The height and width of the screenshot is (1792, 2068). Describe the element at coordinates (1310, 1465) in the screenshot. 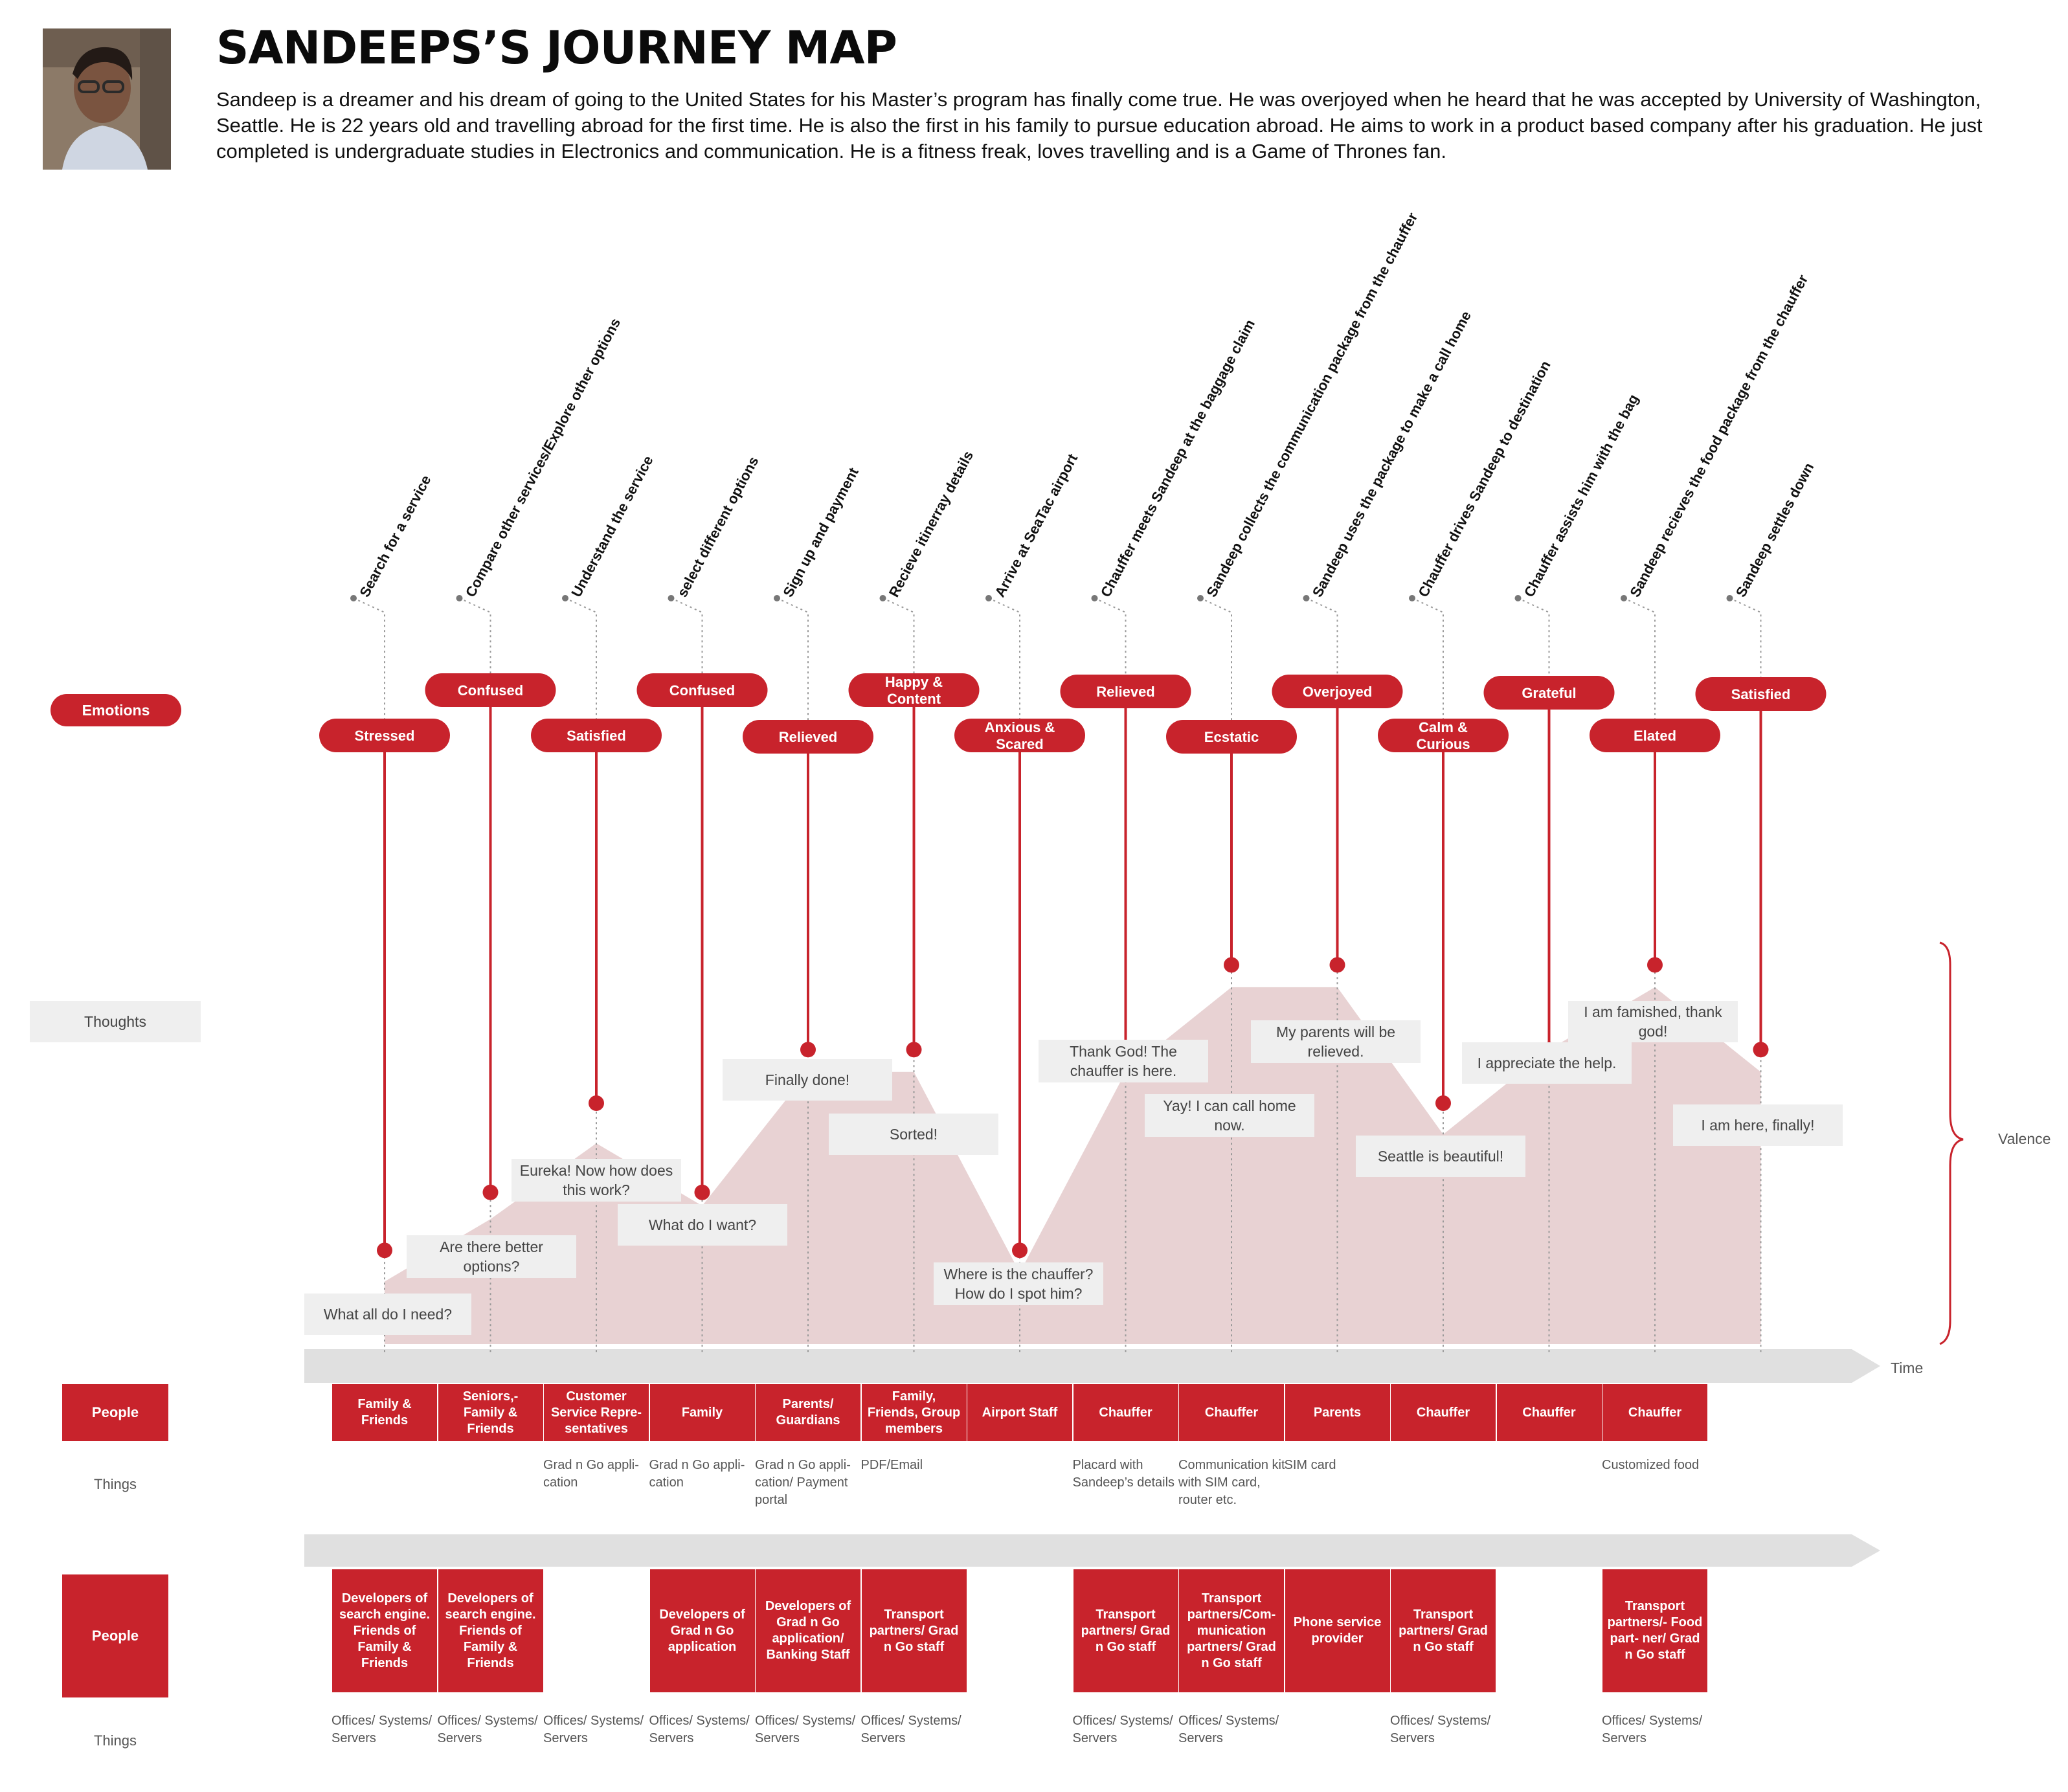

I see `frontstage-things-text: SIM card` at that location.